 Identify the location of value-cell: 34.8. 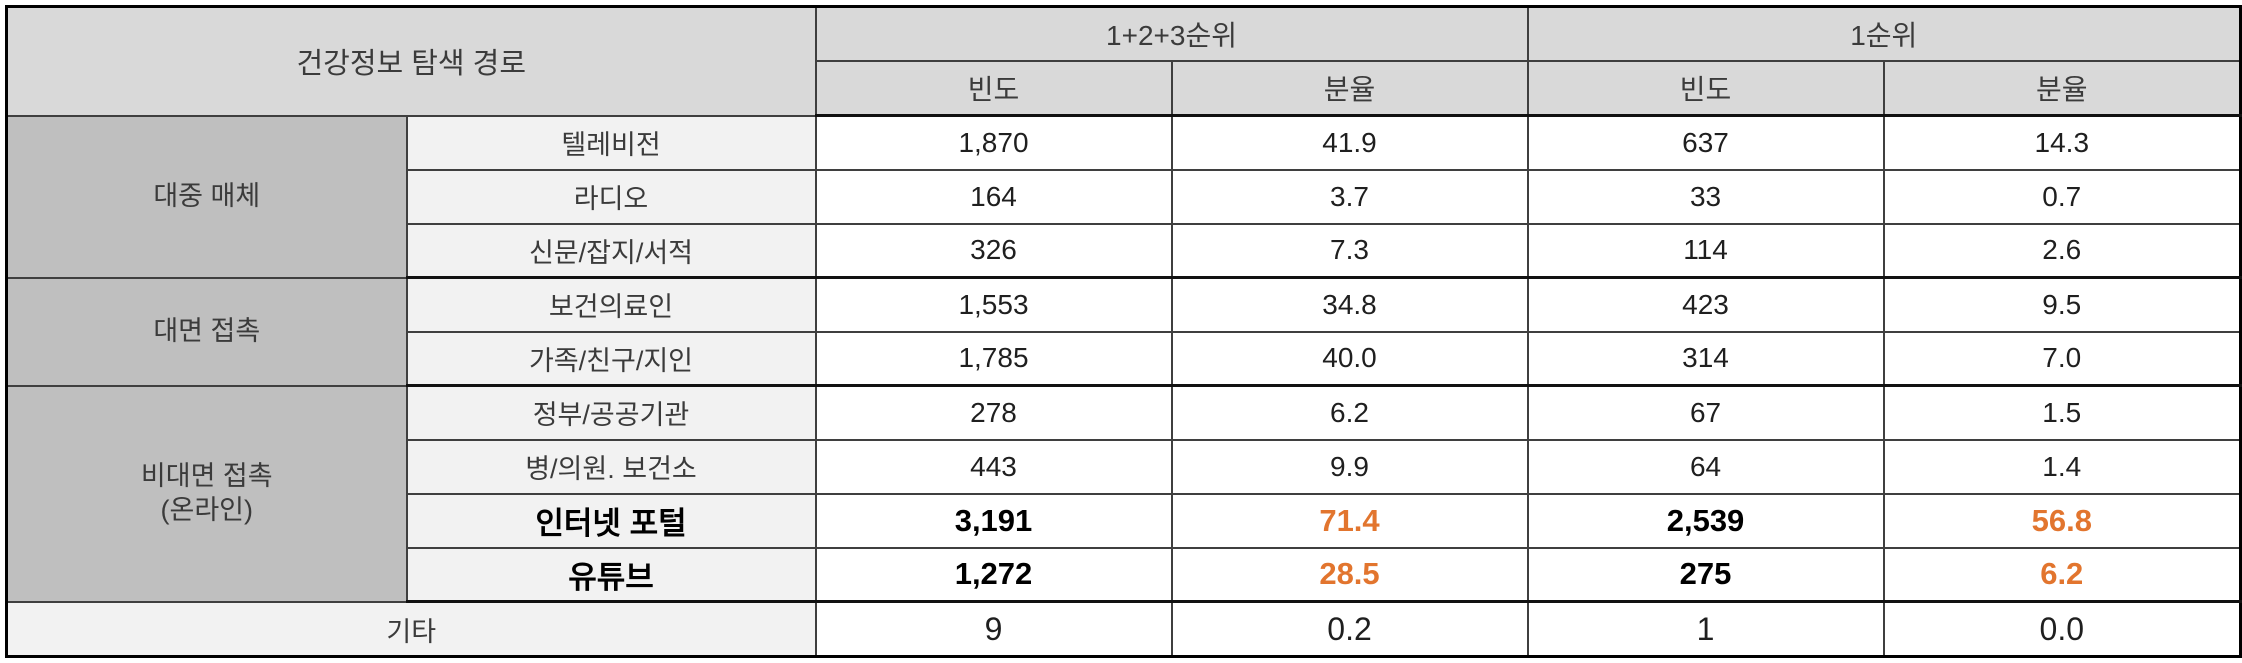
(1349, 304).